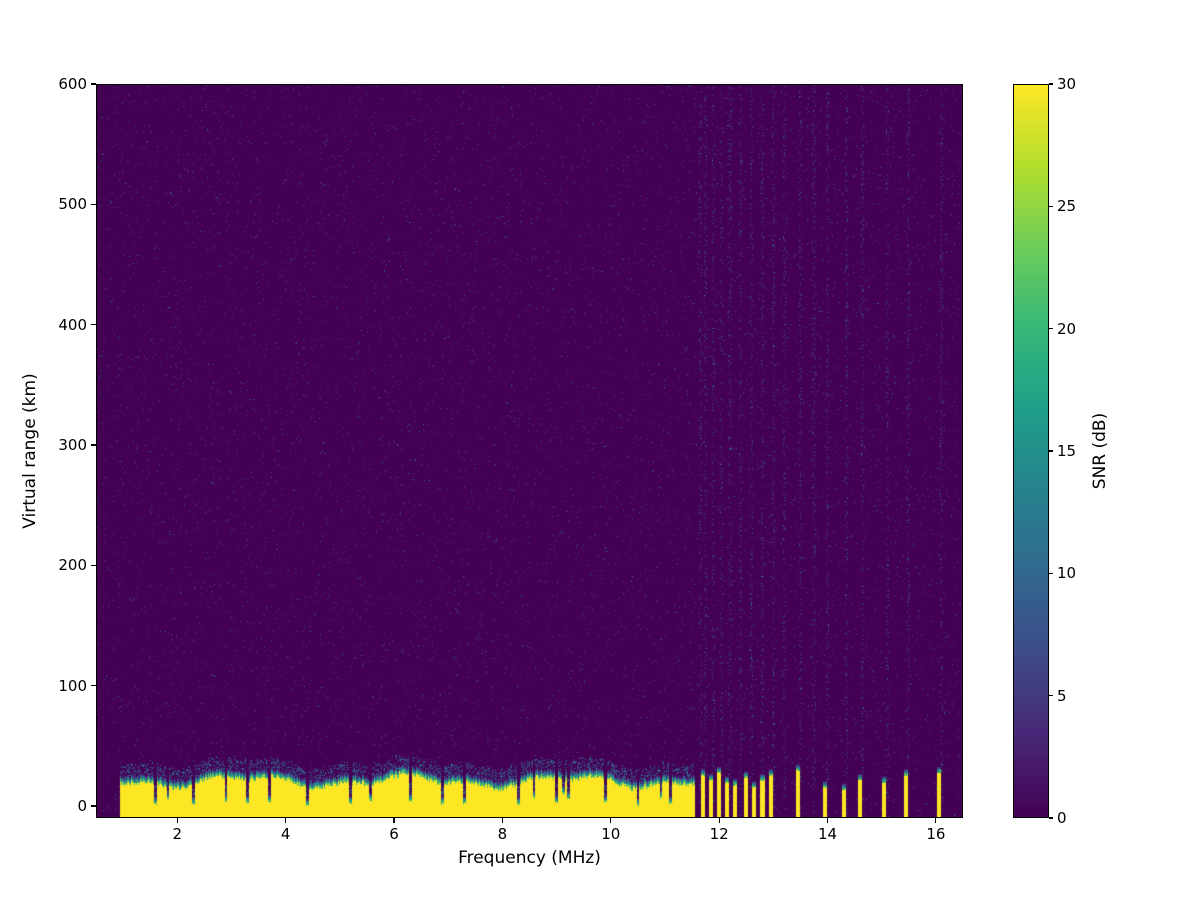 The image size is (1200, 900). I want to click on x-tick-label: 16, so click(936, 834).